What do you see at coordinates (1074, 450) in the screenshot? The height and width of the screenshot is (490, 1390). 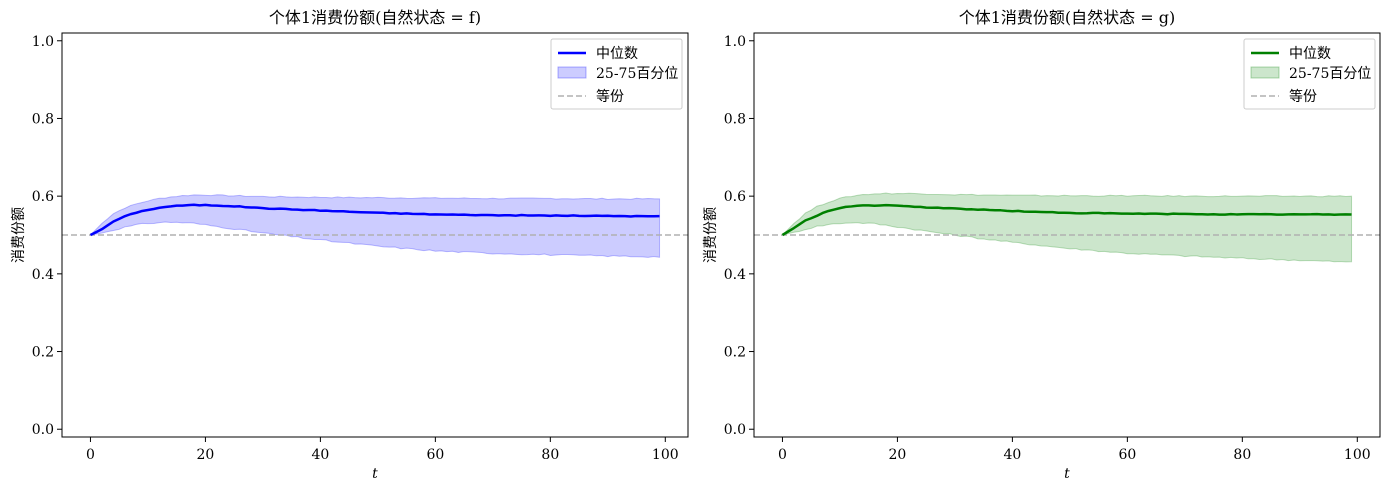 I see `x-ticks-right: 0 20 40 60 80 100` at bounding box center [1074, 450].